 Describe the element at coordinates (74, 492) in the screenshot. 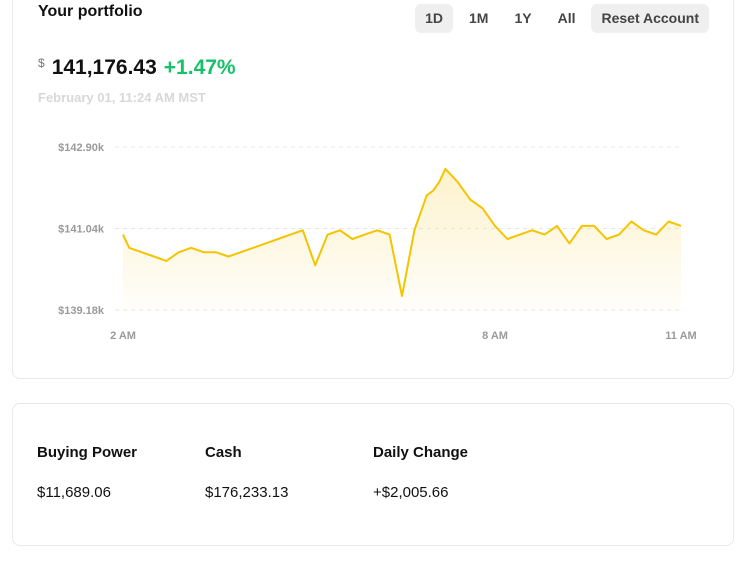

I see `buying-power-value: $11,689.06` at that location.